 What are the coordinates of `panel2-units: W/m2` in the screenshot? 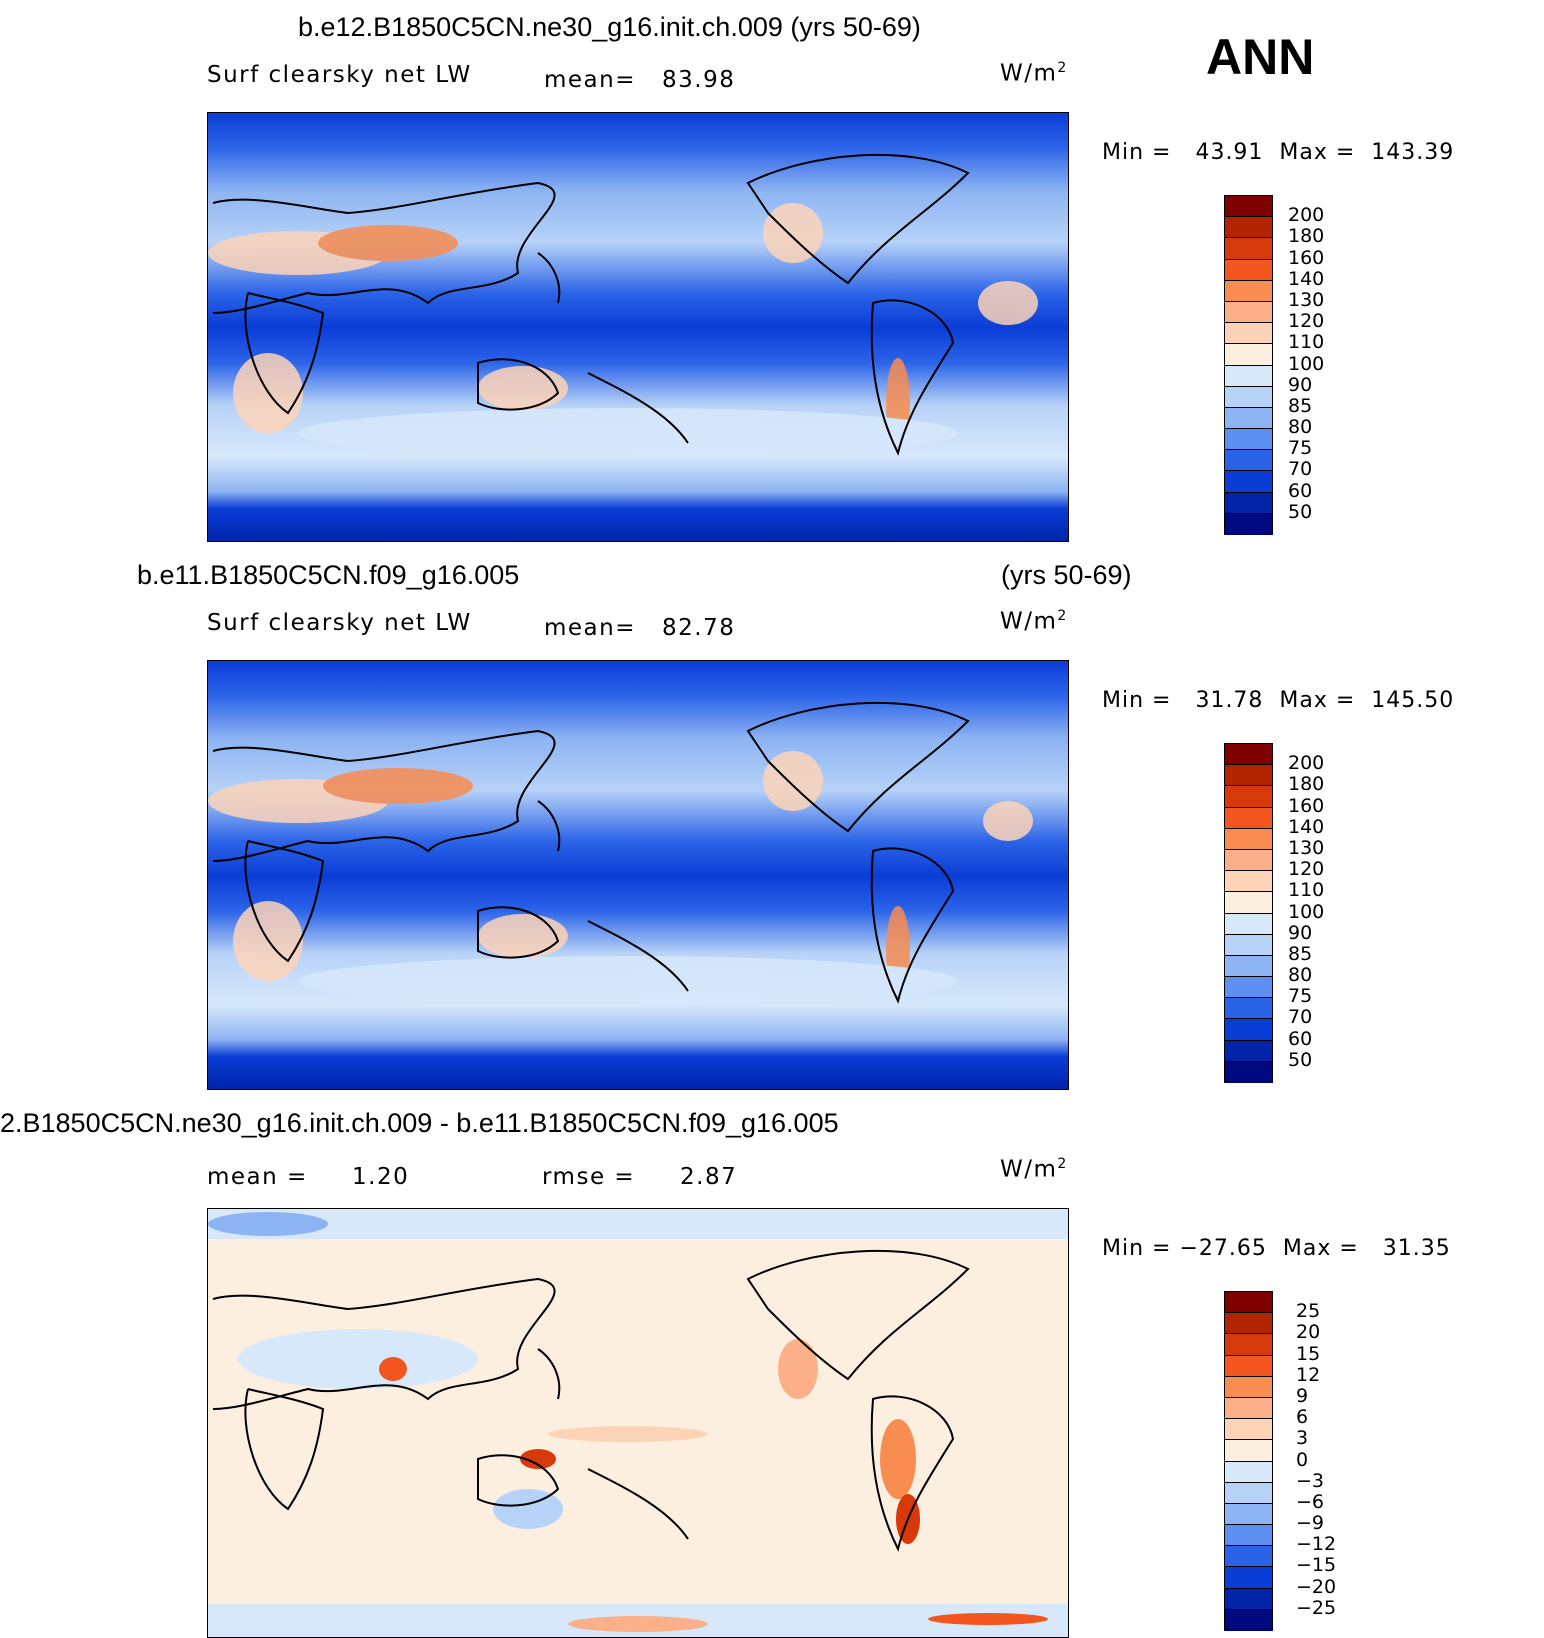 It's located at (1034, 621).